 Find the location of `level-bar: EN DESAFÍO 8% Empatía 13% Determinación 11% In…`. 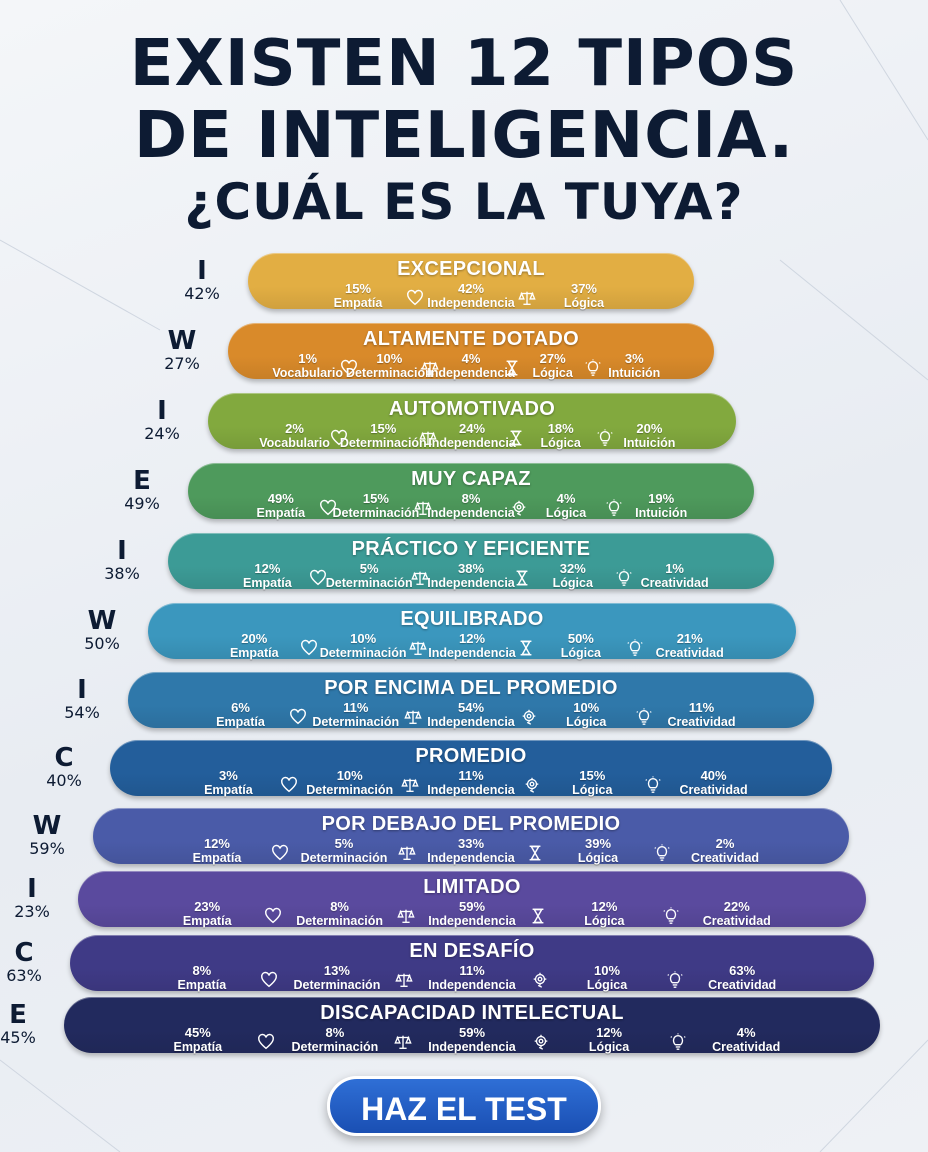

level-bar: EN DESAFÍO 8% Empatía 13% Determinación 11% In… is located at coordinates (472, 964).